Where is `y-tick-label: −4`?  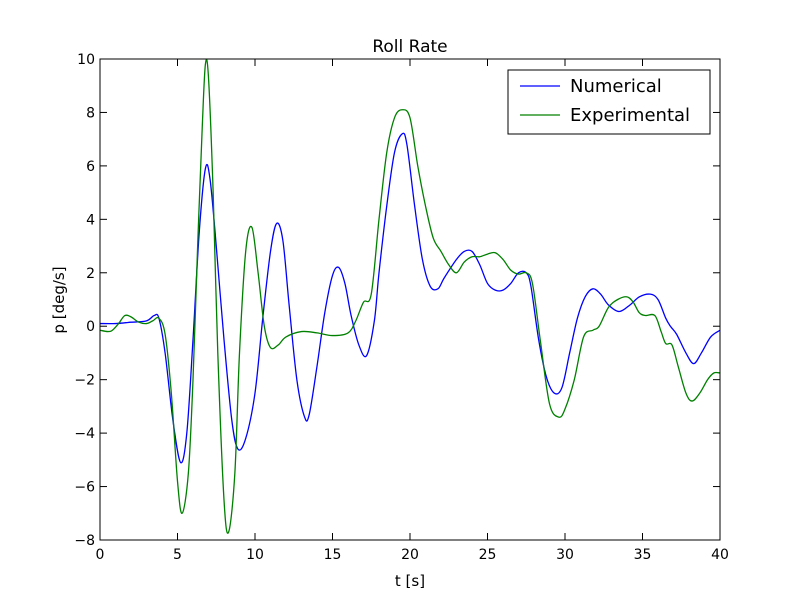
y-tick-label: −4 is located at coordinates (84, 434).